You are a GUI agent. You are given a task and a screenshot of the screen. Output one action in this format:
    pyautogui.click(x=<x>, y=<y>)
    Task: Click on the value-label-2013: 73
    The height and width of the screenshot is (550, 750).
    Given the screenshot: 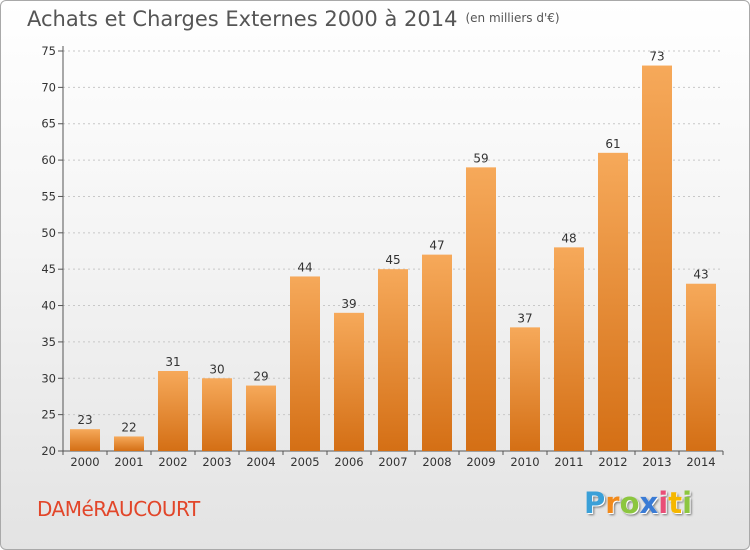 What is the action you would take?
    pyautogui.click(x=656, y=57)
    